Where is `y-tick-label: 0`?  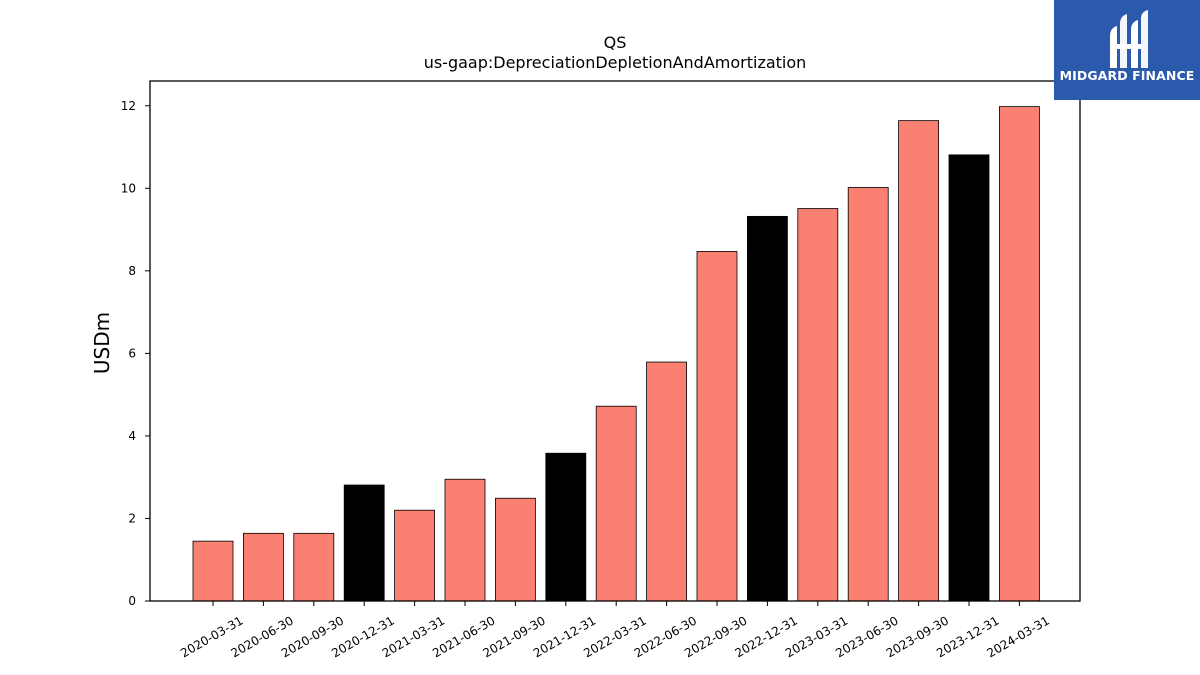
y-tick-label: 0 is located at coordinates (132, 601).